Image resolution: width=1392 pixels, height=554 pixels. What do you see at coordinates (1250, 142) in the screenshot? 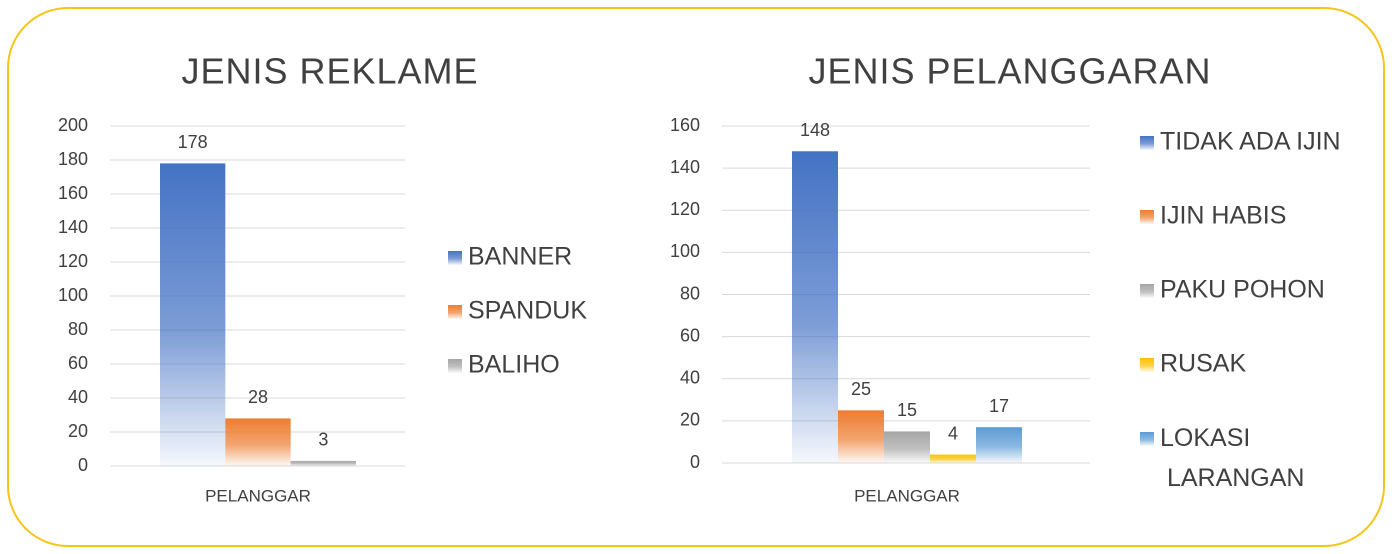
I see `legend-label: TIDAK ADA IJIN` at bounding box center [1250, 142].